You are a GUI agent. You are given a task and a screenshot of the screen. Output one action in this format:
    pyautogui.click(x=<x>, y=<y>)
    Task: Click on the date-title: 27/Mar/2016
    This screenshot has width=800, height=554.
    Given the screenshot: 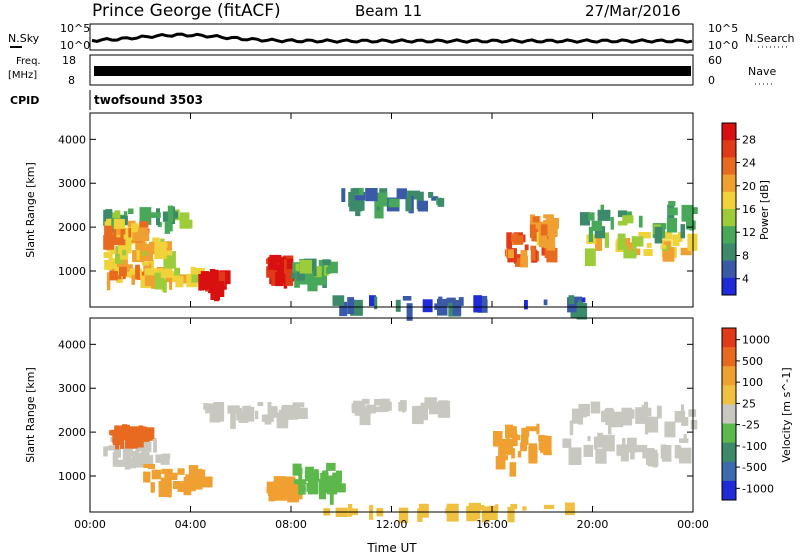 What is the action you would take?
    pyautogui.click(x=633, y=11)
    